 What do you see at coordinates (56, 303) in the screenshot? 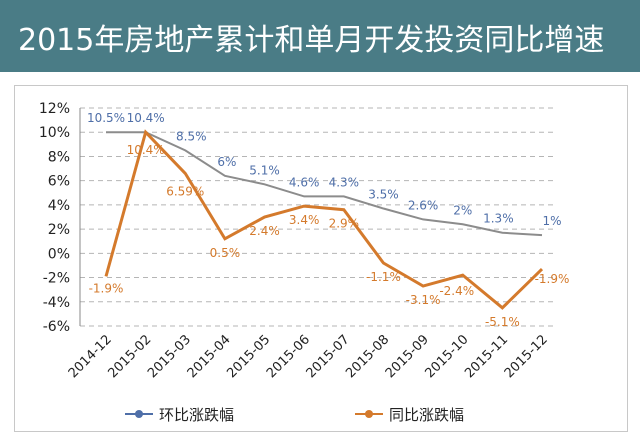
I see `y-tick-label: -4%` at bounding box center [56, 303].